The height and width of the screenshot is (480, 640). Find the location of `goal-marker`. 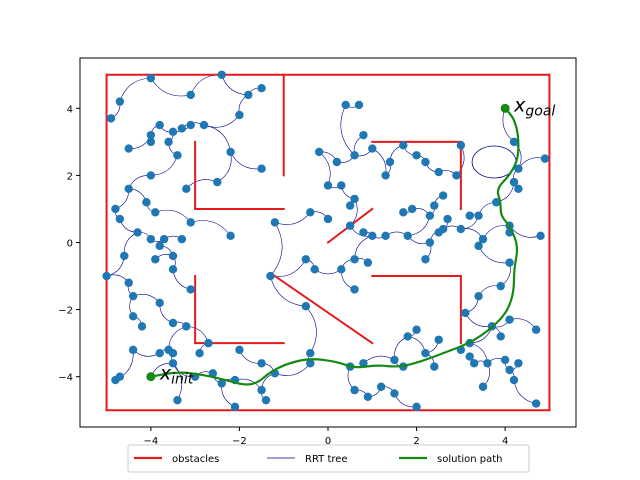

goal-marker is located at coordinates (505, 108).